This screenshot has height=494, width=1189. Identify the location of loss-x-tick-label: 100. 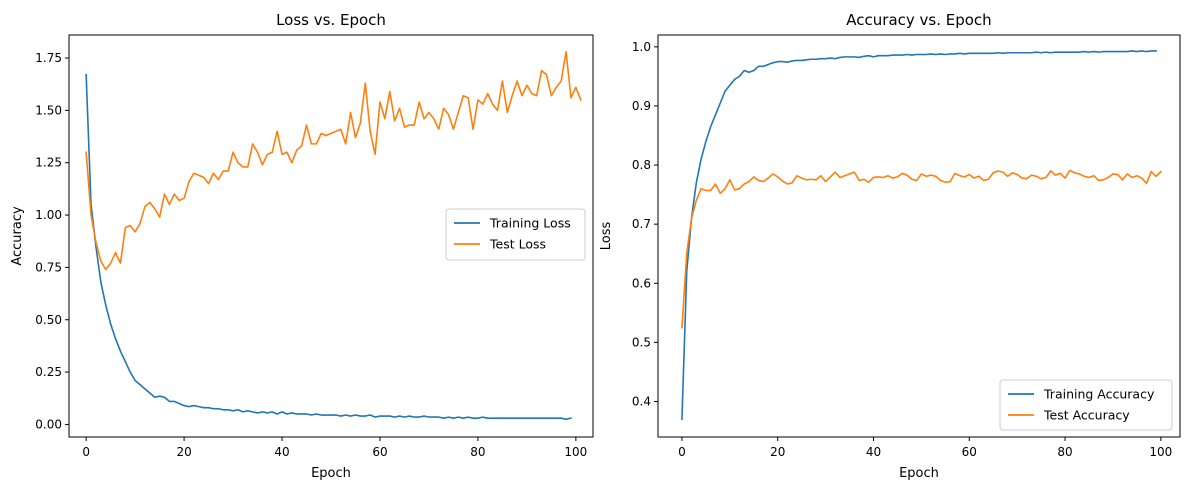
(575, 452).